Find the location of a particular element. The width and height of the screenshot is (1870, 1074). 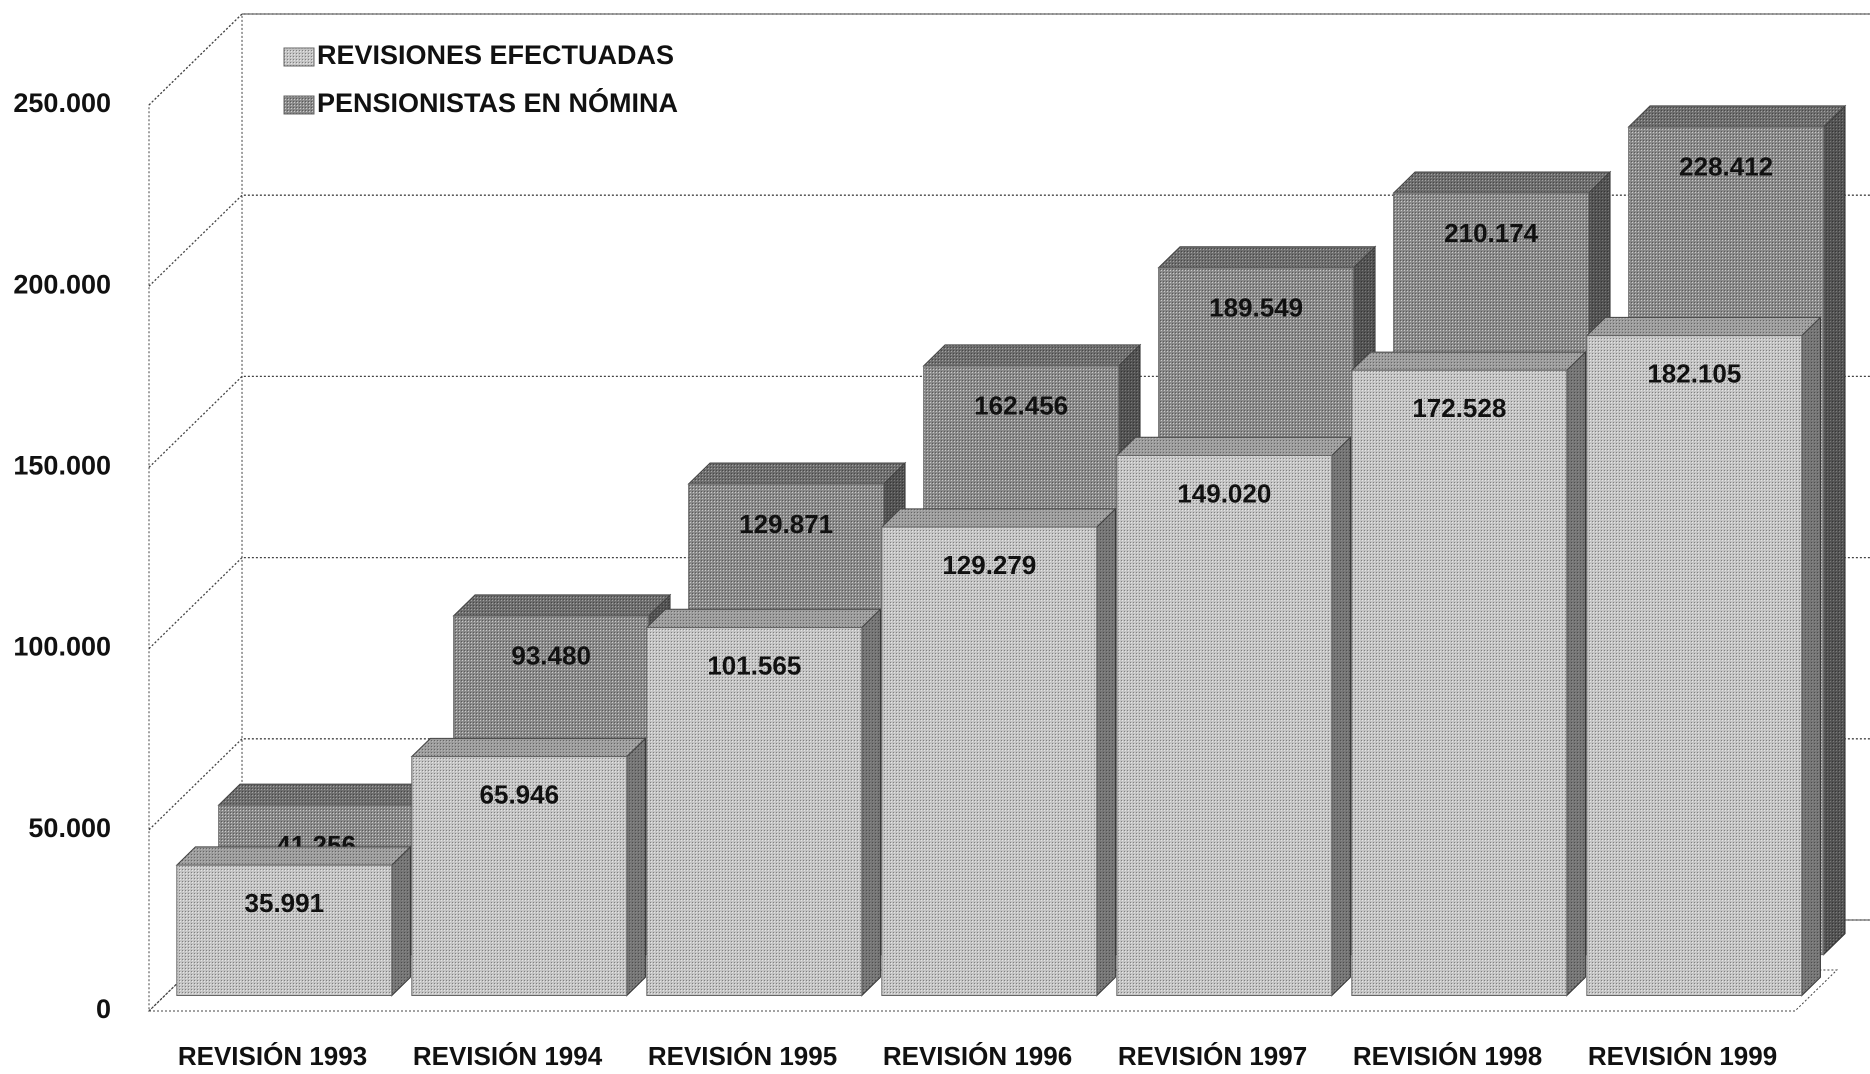

grid-line is located at coordinates (1009, 59).